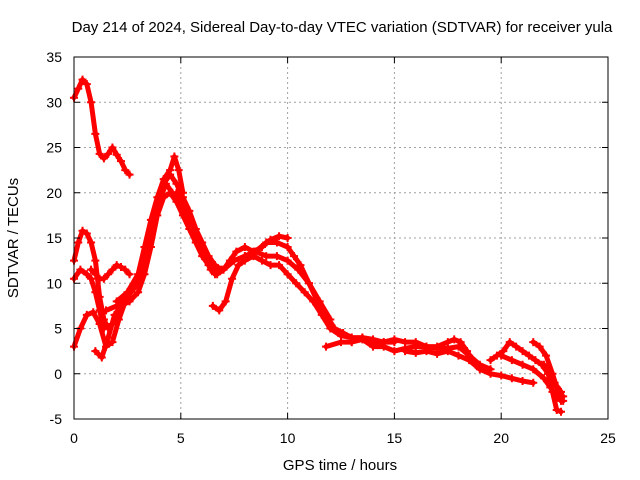 The image size is (640, 480). I want to click on y-tick-label: 20, so click(54, 193).